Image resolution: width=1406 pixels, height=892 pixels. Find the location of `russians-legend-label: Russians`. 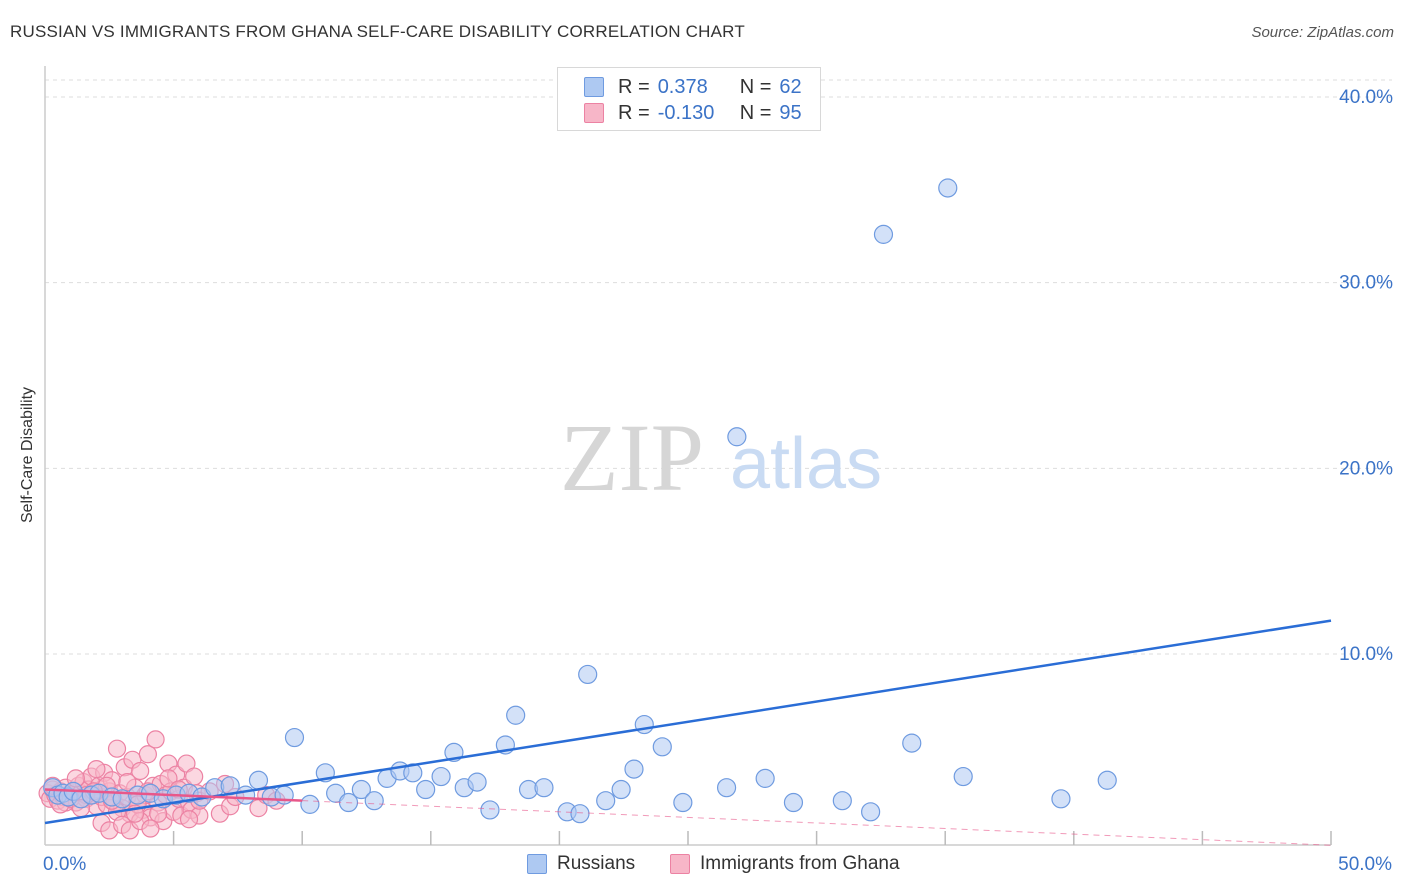

russians-legend-label: Russians is located at coordinates (596, 863).